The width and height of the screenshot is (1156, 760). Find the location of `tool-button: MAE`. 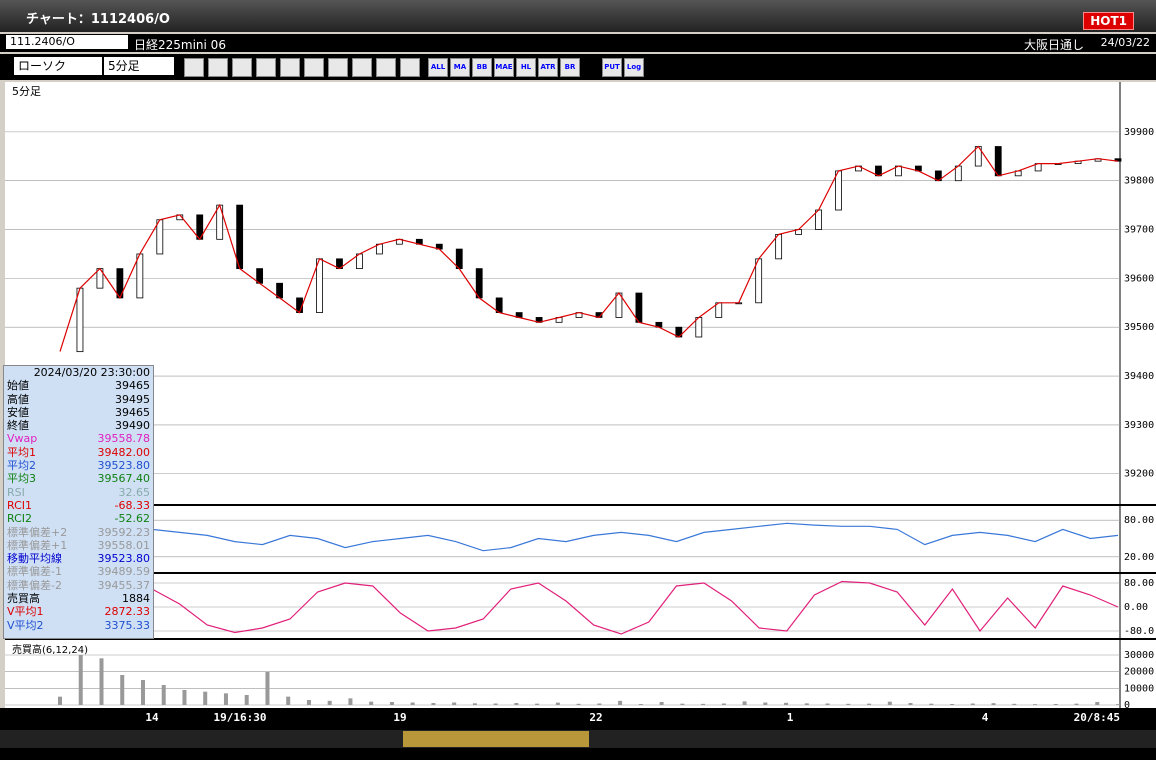

tool-button: MAE is located at coordinates (504, 67).